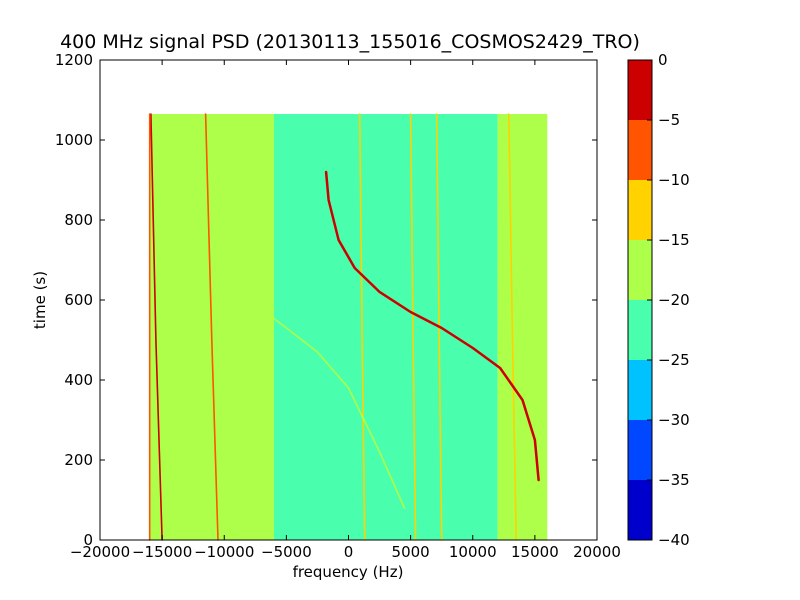 This screenshot has width=800, height=600. I want to click on y-tick-label: 200, so click(78, 460).